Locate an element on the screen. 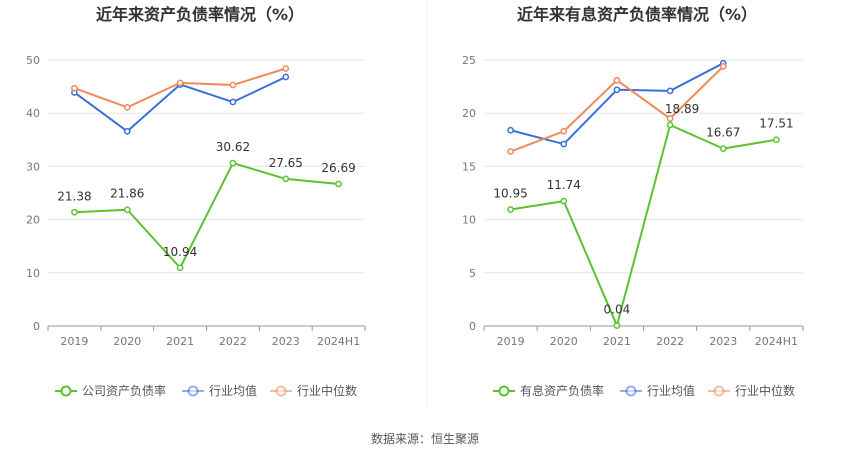 This screenshot has height=459, width=850. y-tick-label: 40 is located at coordinates (33, 113).